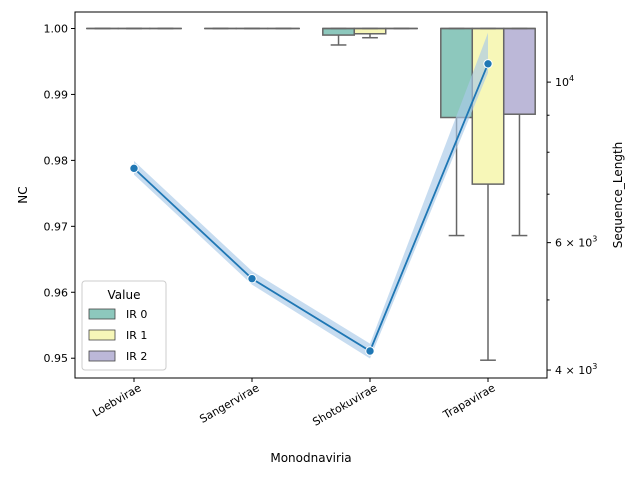 The height and width of the screenshot is (484, 640). I want to click on line-point-sangervirae, so click(252, 278).